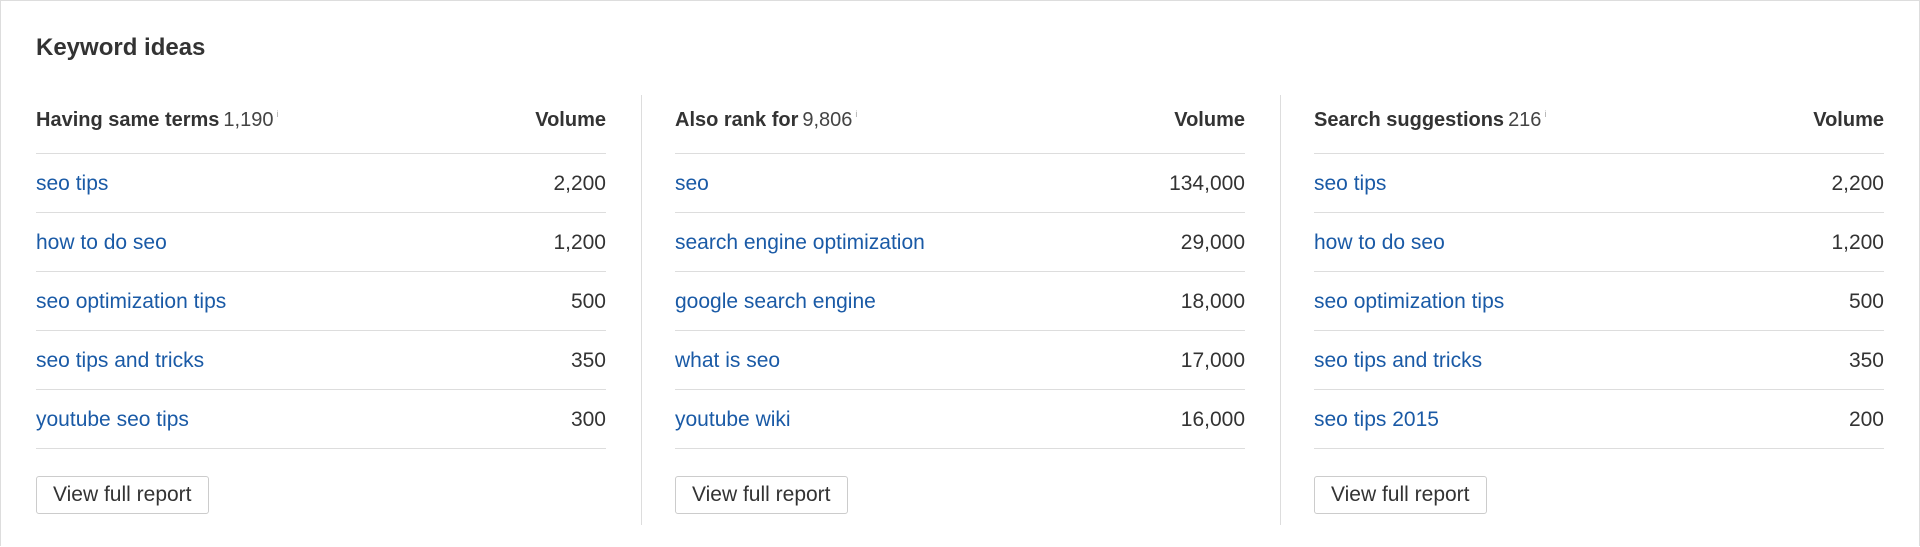 Image resolution: width=1920 pixels, height=547 pixels. I want to click on keyword-row: google search engine 18,000, so click(960, 301).